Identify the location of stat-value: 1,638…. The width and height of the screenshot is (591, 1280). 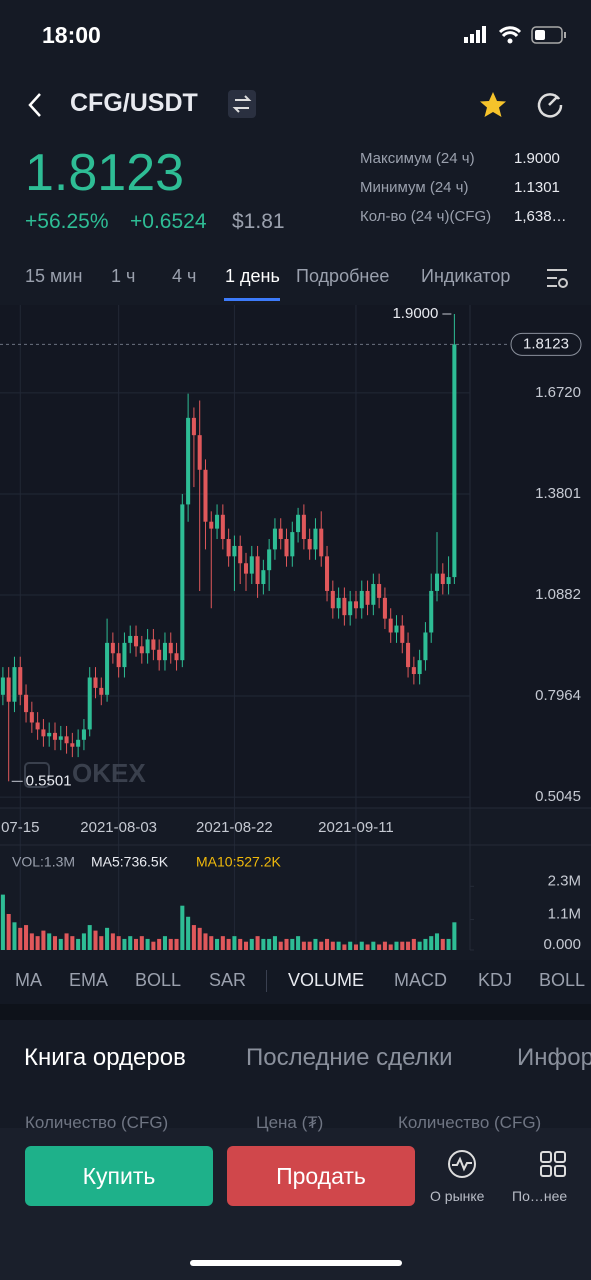
(540, 216).